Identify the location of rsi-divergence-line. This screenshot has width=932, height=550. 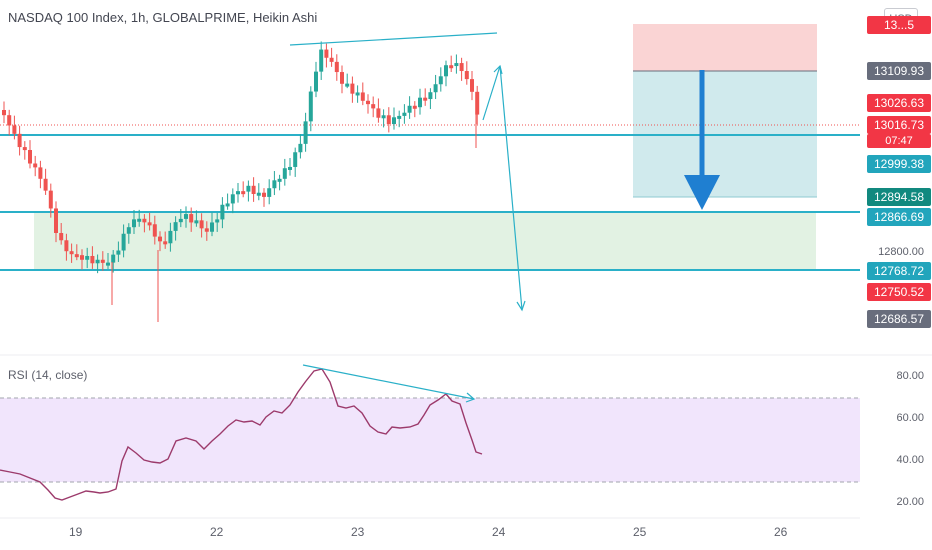
(388, 382).